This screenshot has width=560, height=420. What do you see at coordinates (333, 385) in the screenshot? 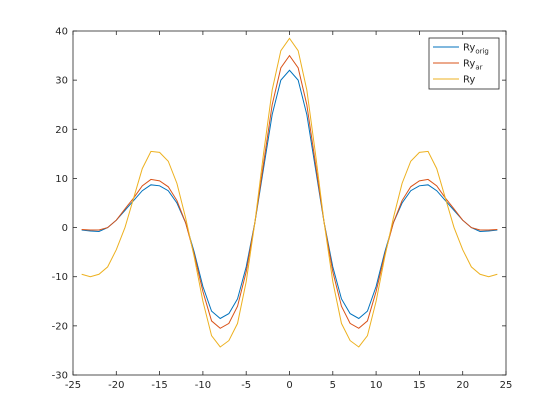
I see `x-tick-label: 5` at bounding box center [333, 385].